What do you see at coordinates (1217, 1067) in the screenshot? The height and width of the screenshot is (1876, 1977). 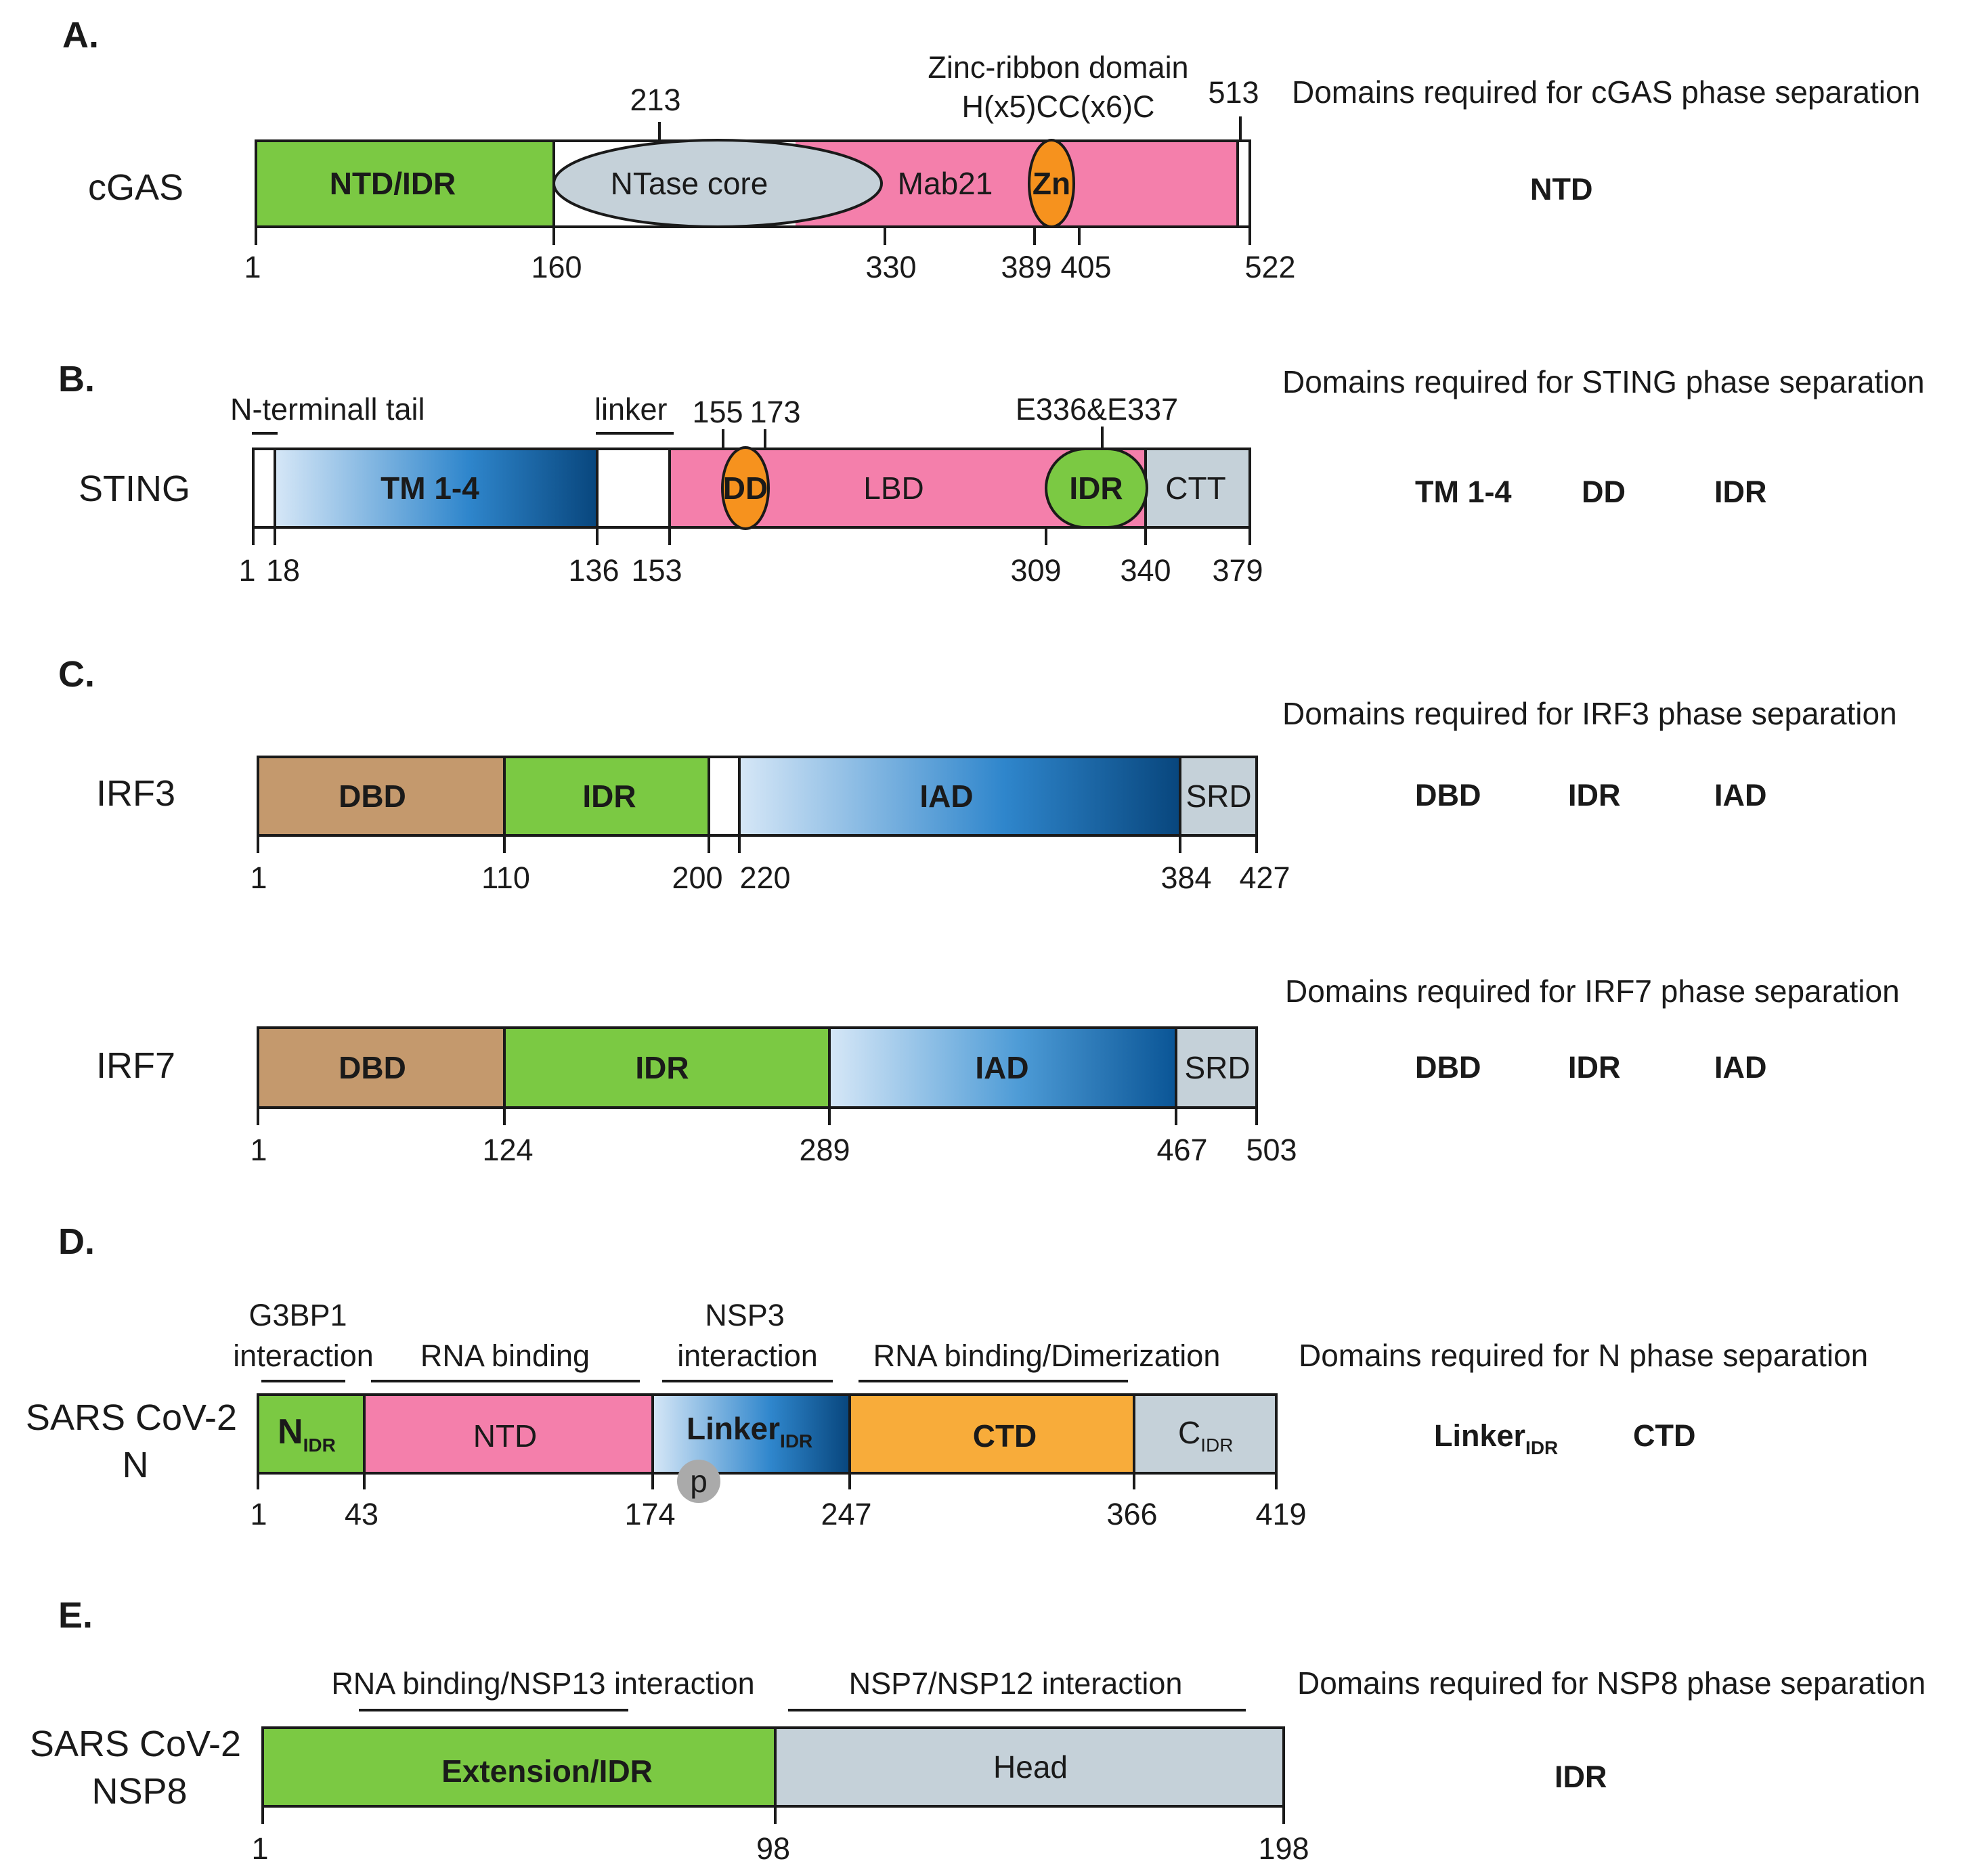 I see `label-irf7-srd: SRD` at bounding box center [1217, 1067].